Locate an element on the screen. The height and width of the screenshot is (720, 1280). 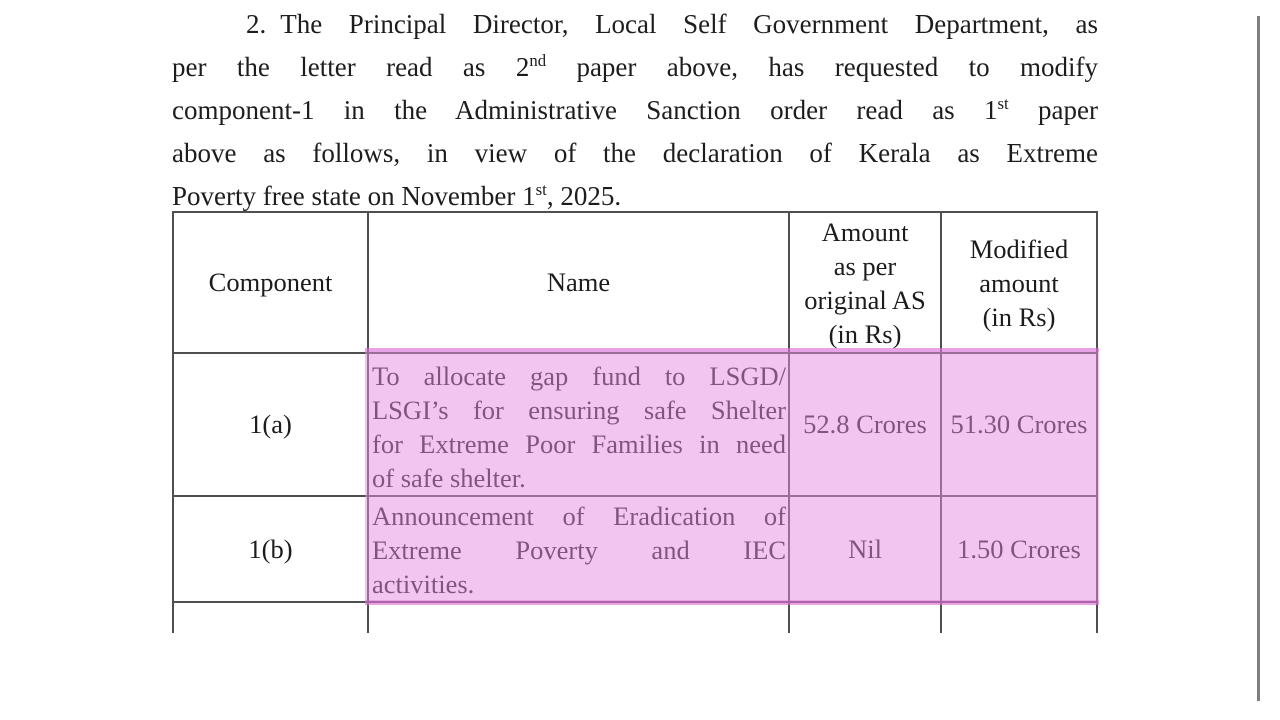
name-line: LSGI’s for ensuring safe Shelter is located at coordinates (579, 410).